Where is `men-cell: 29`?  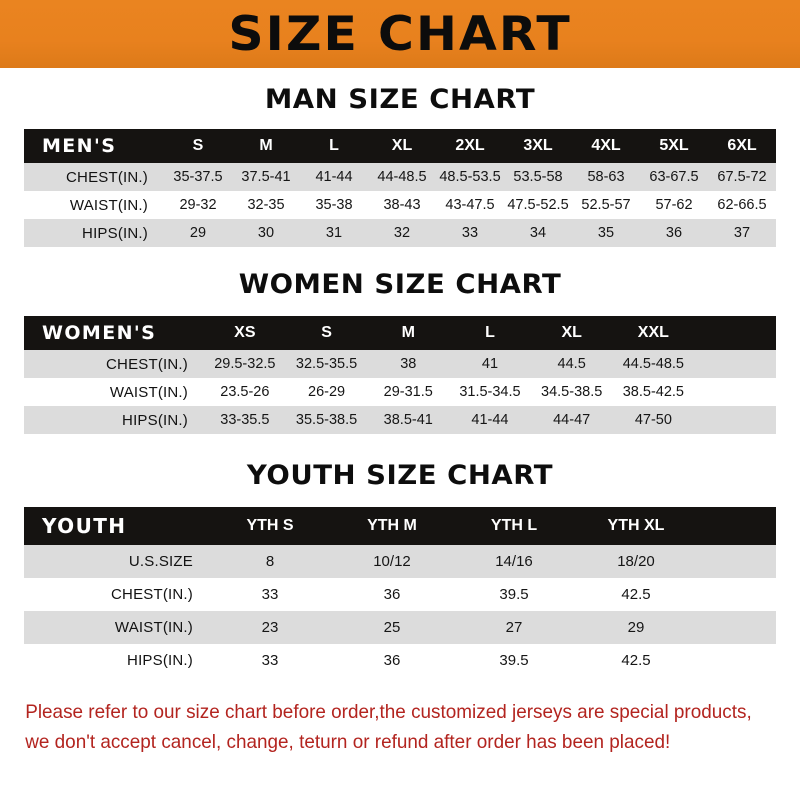 men-cell: 29 is located at coordinates (198, 233).